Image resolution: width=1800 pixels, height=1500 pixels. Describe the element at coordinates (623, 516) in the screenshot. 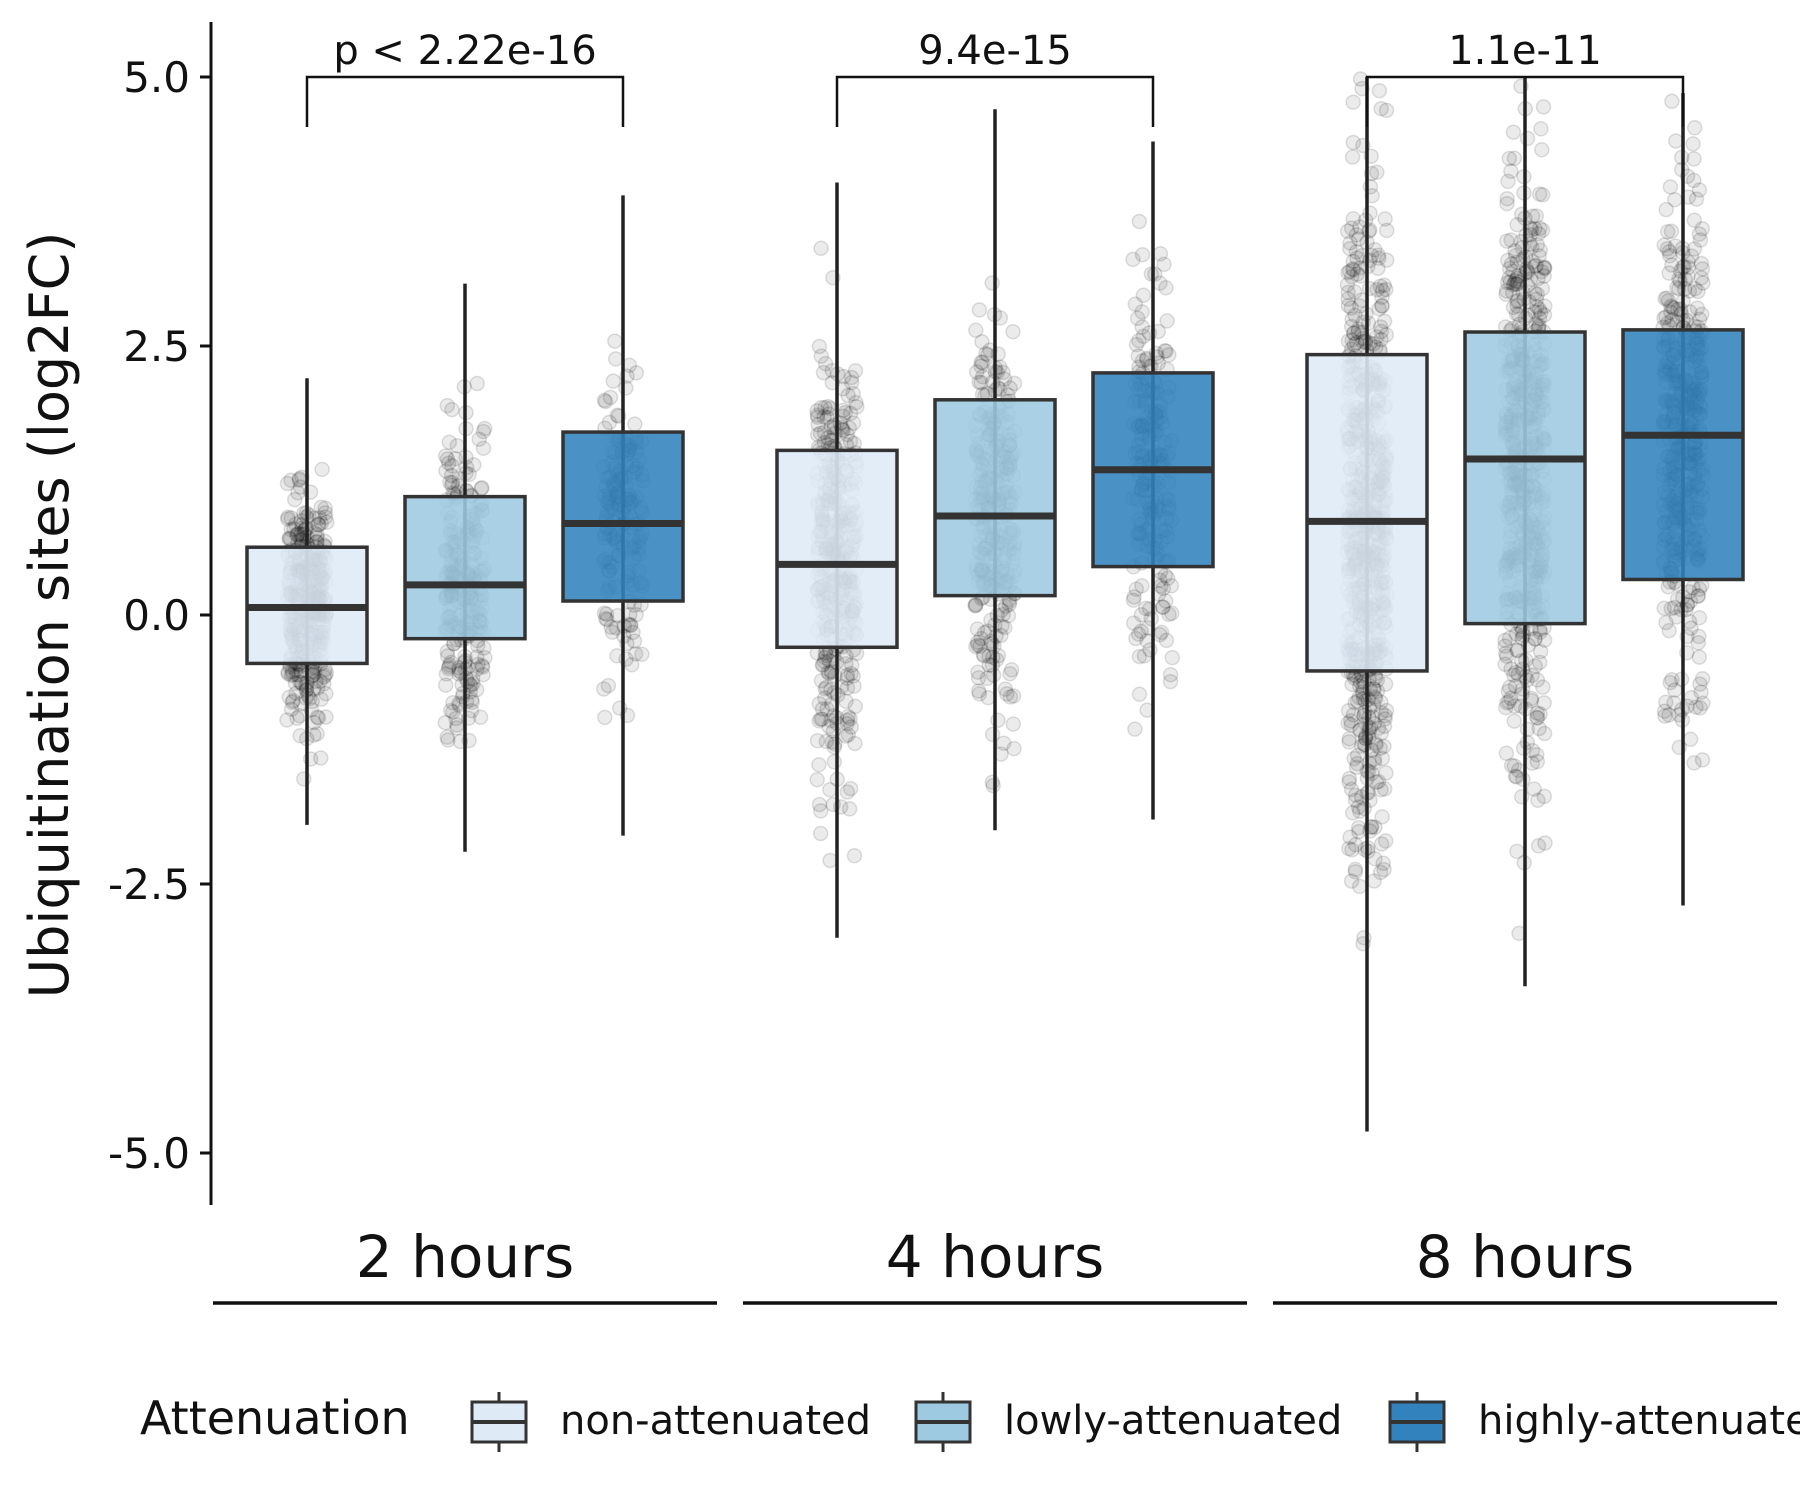

I see `box-highly-attenuated` at that location.